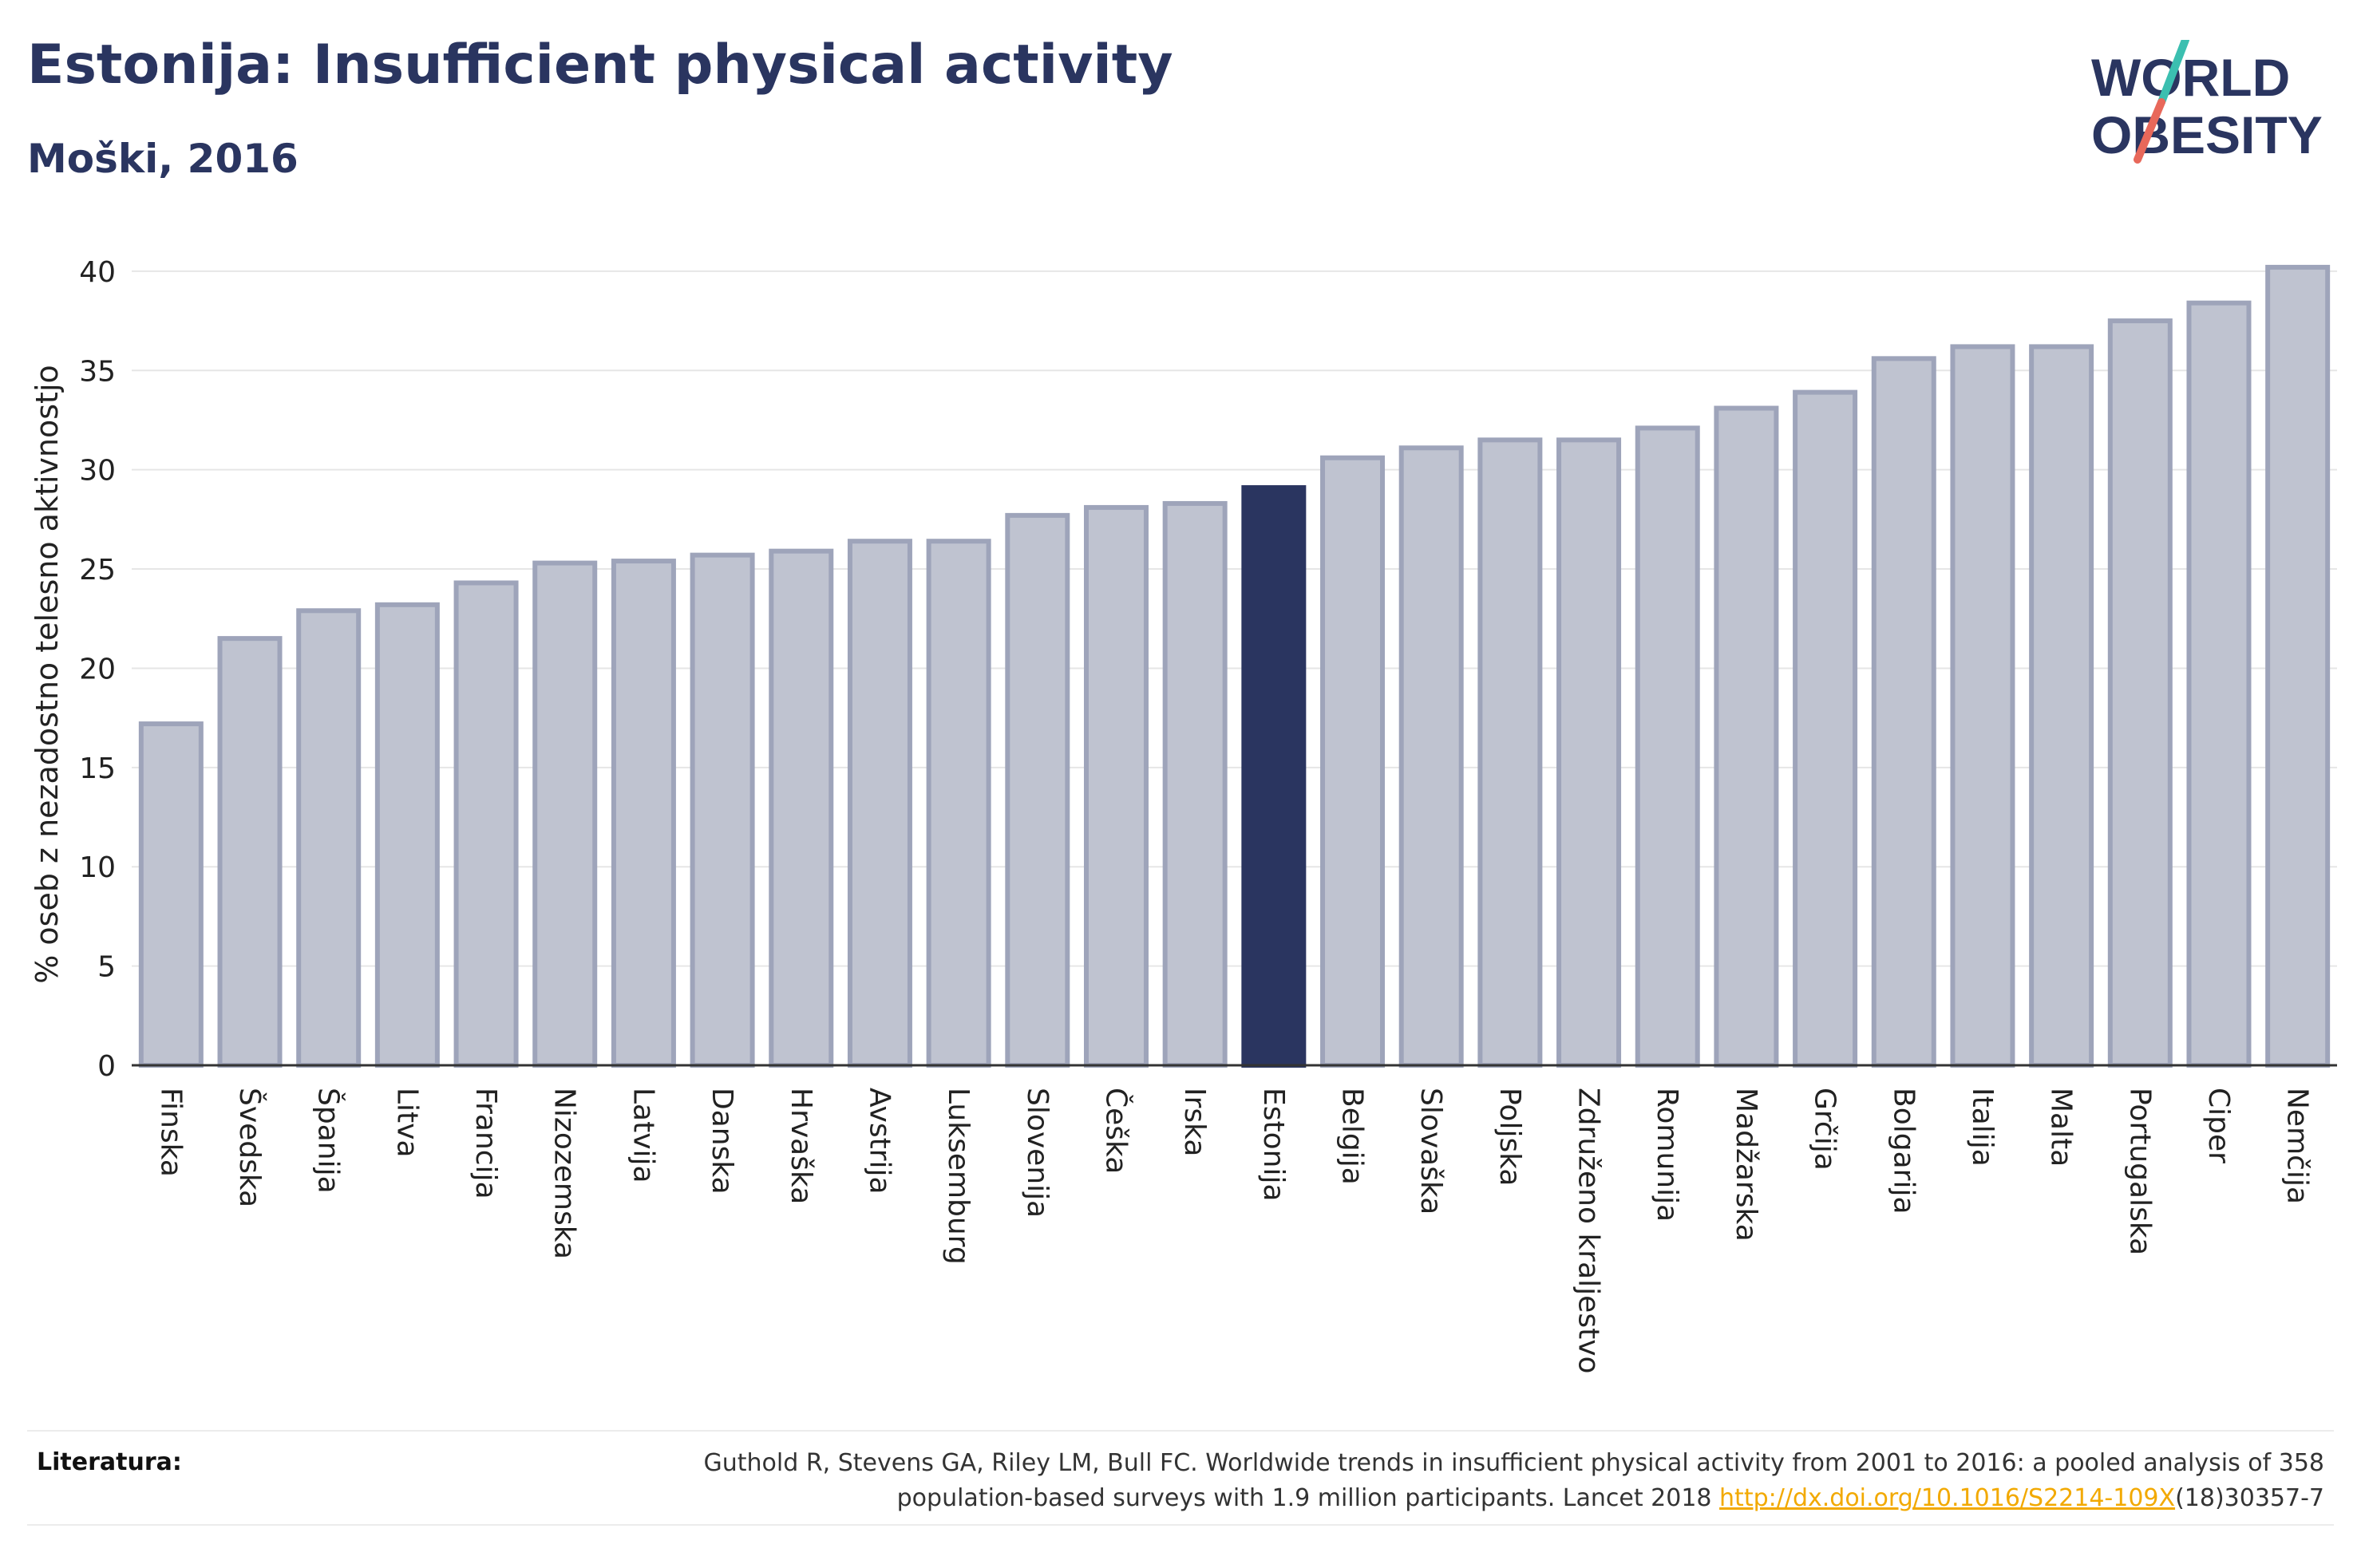 The height and width of the screenshot is (1568, 2361). Describe the element at coordinates (1116, 1131) in the screenshot. I see `x-tick-label: Češka` at that location.